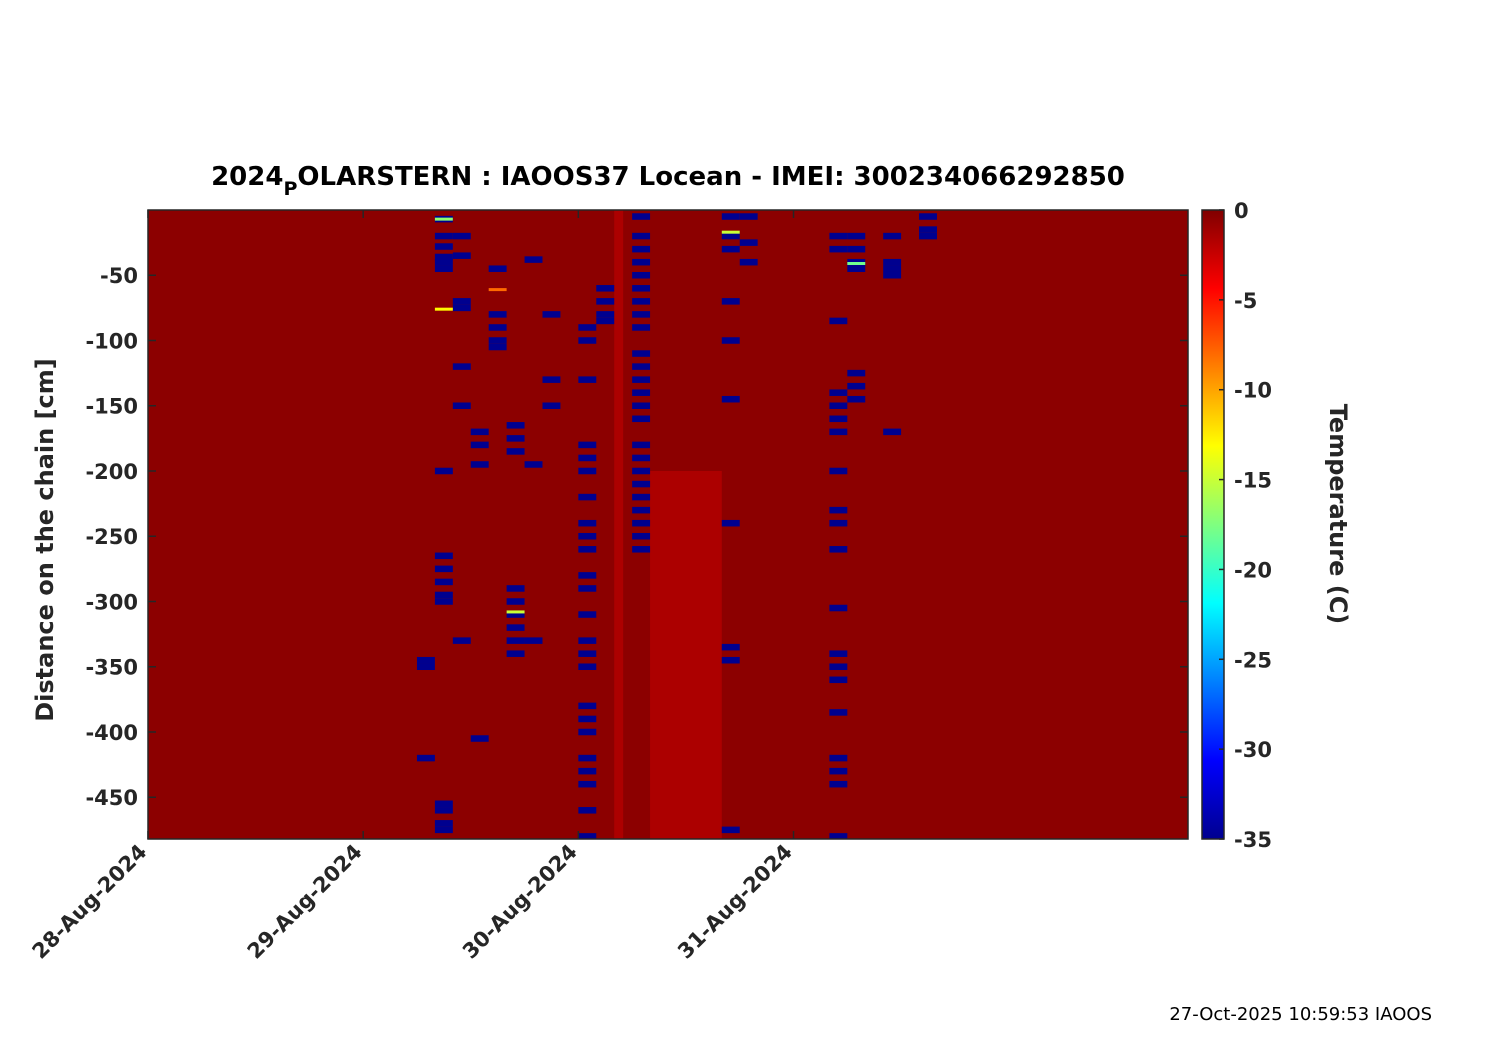 Image resolution: width=1485 pixels, height=1050 pixels. I want to click on colorbar-label: Temperature (C), so click(1338, 514).